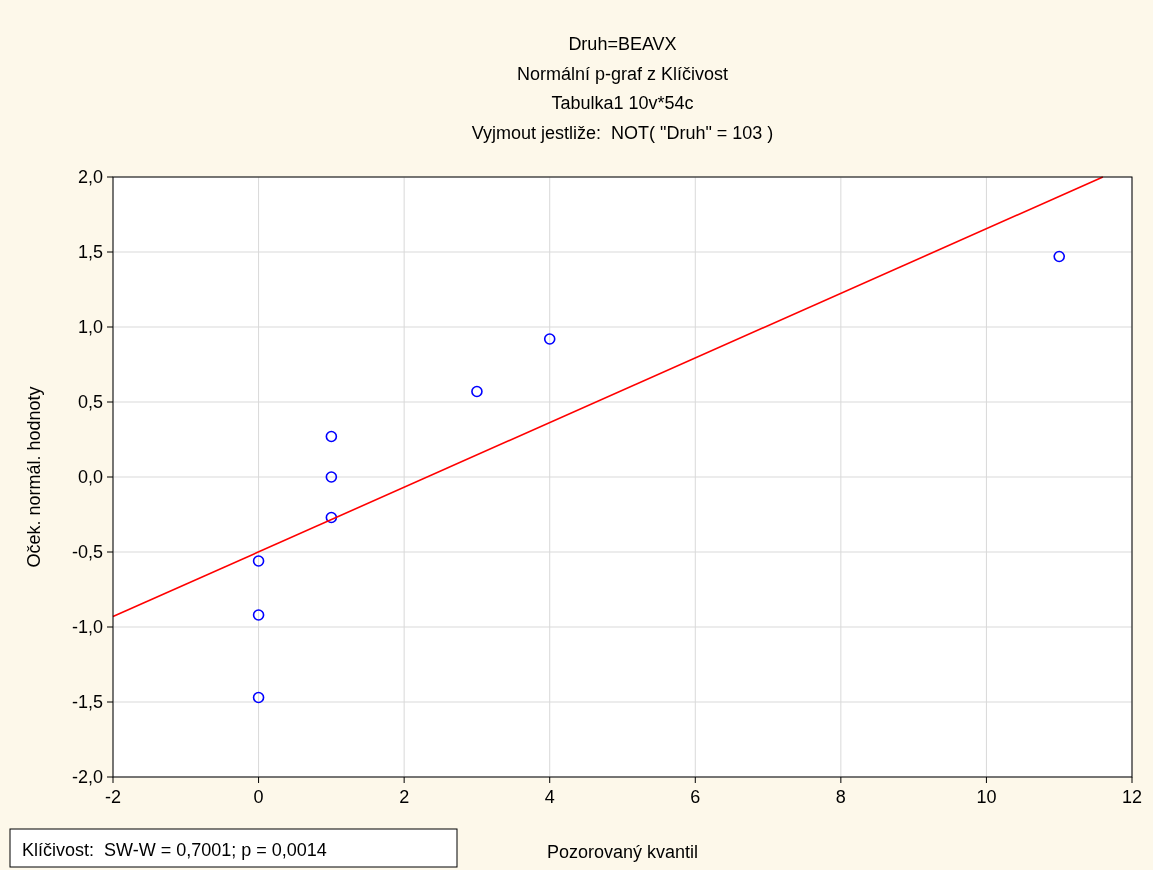 This screenshot has height=870, width=1153. Describe the element at coordinates (622, 852) in the screenshot. I see `x-axis-title: Pozorovaný kvantil` at that location.